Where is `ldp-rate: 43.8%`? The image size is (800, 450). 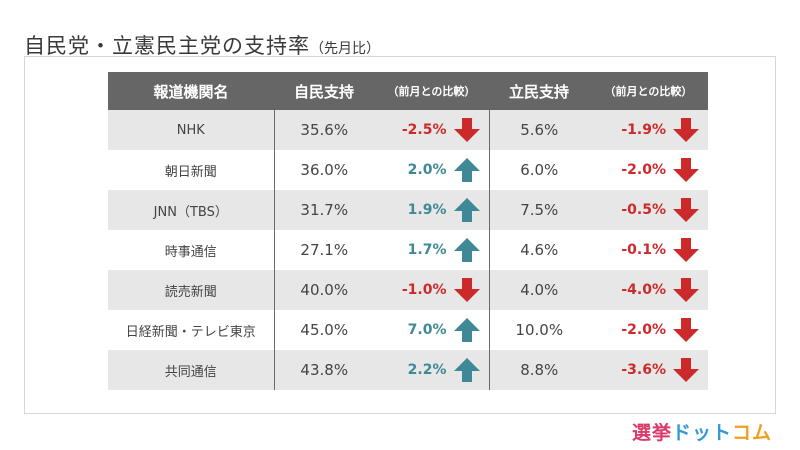
ldp-rate: 43.8% is located at coordinates (324, 370).